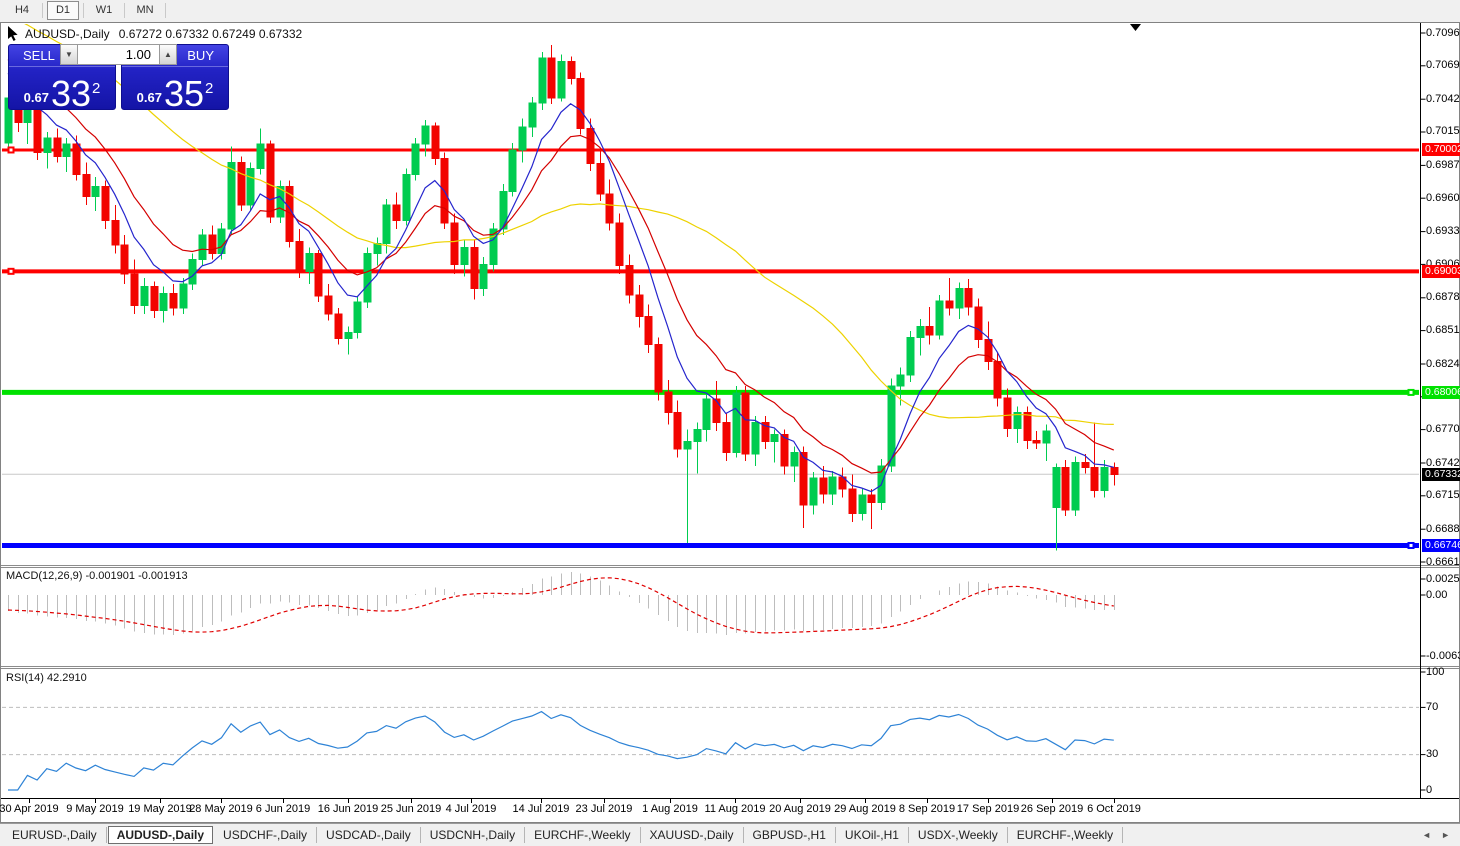  I want to click on chevron-down-icon: ▼, so click(69, 54).